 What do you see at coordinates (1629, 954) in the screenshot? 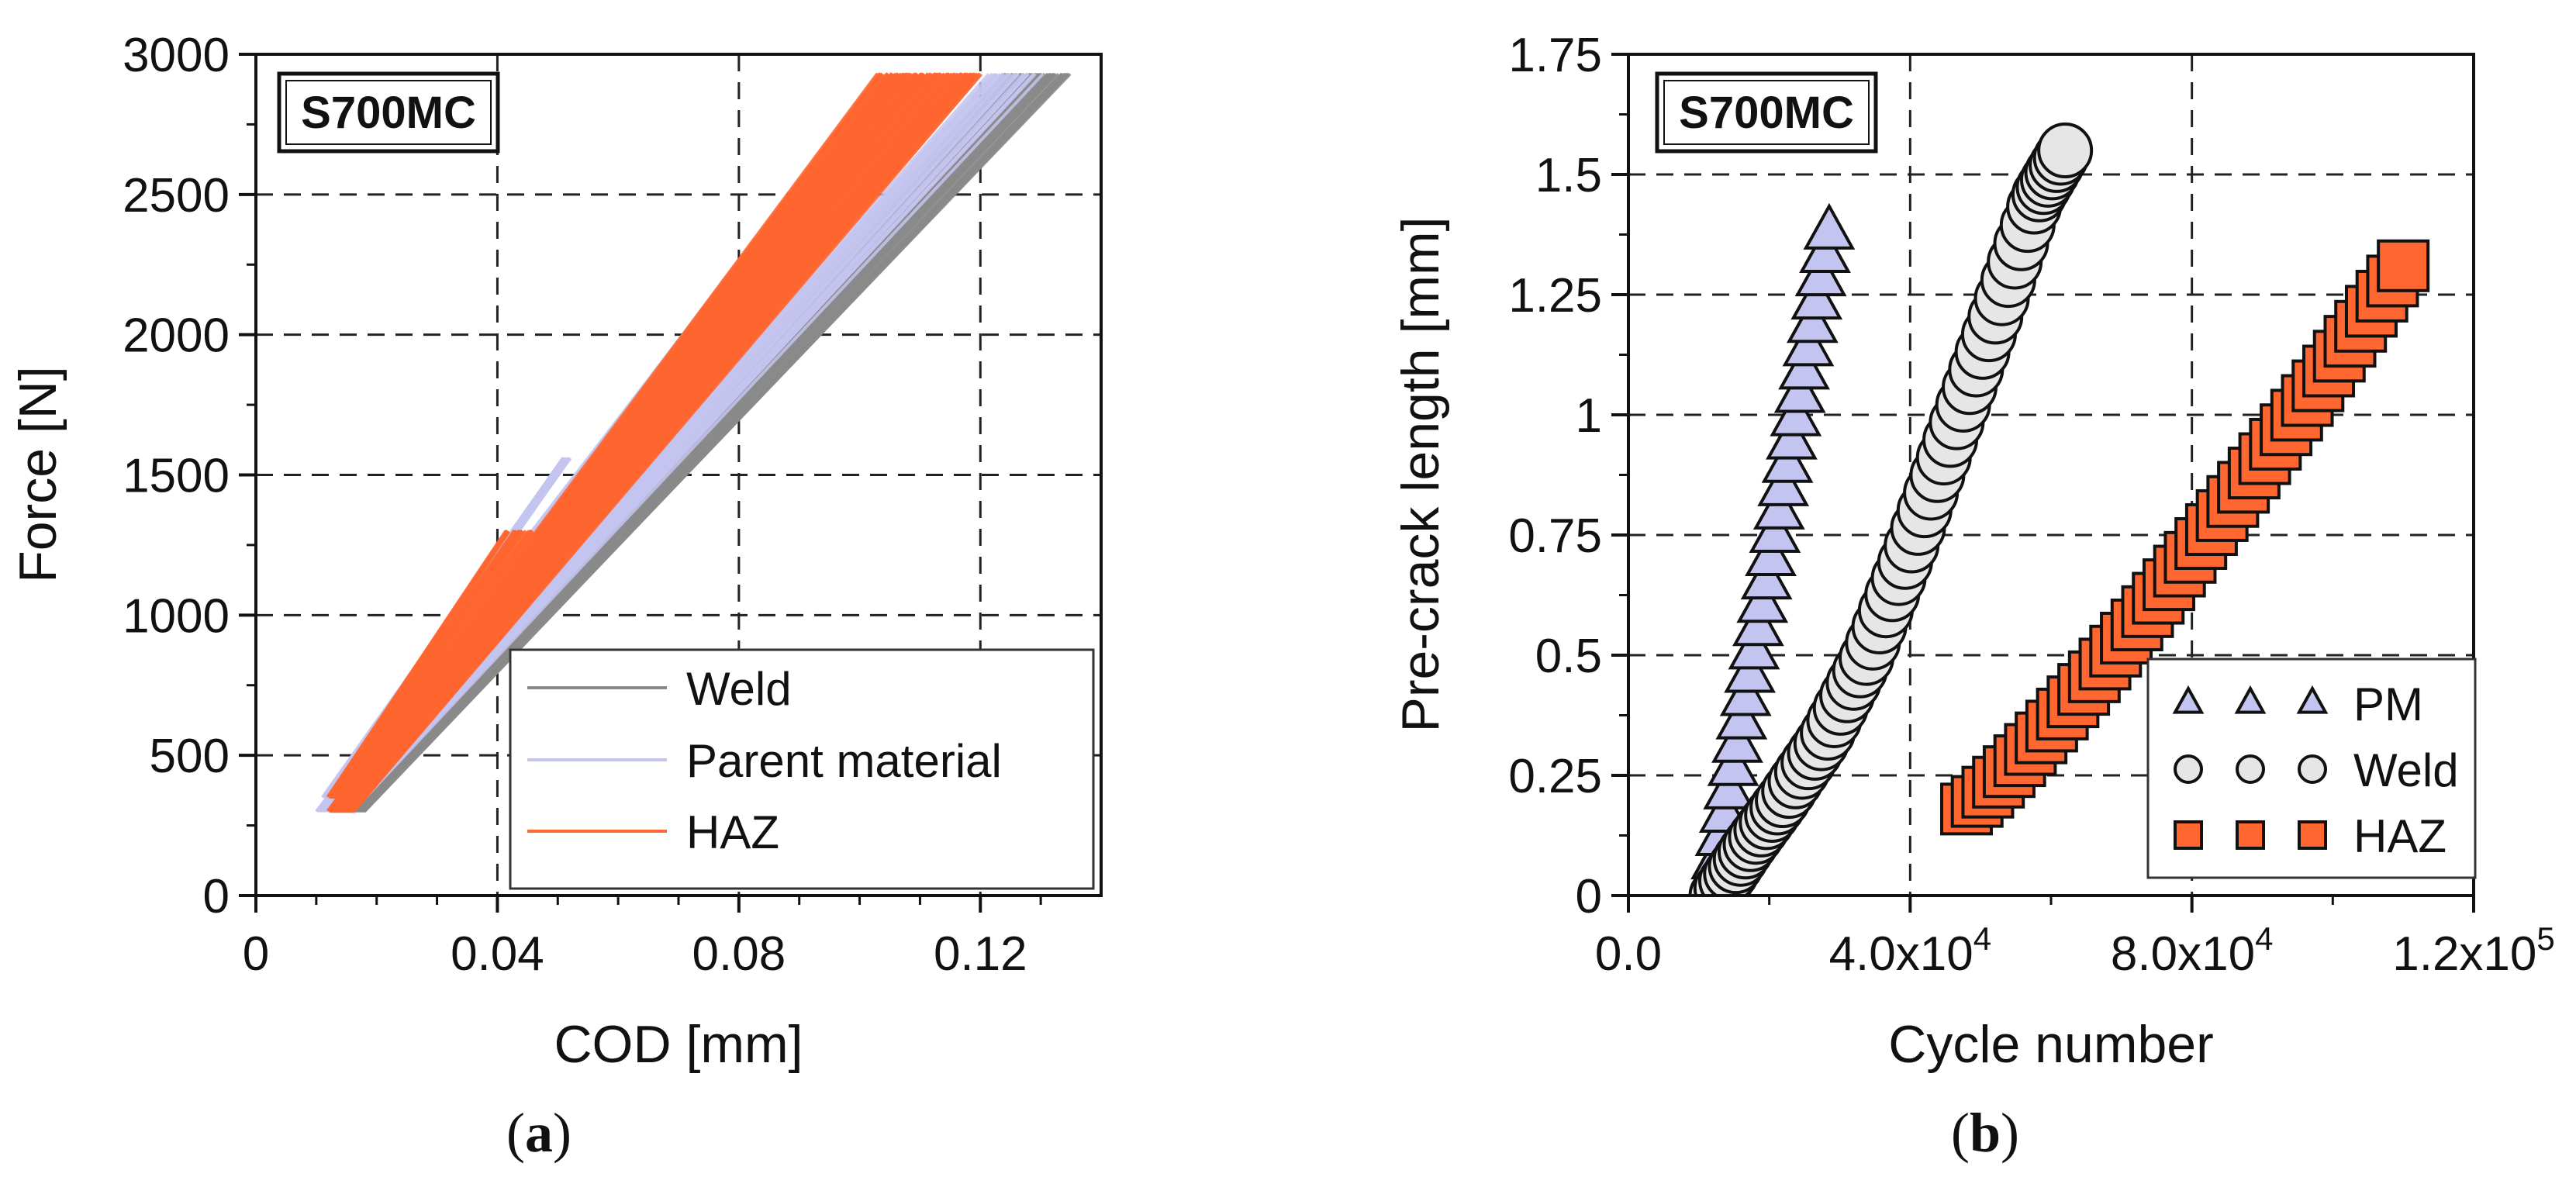
I see `panel-b-x-tick-label: 0.0` at bounding box center [1629, 954].